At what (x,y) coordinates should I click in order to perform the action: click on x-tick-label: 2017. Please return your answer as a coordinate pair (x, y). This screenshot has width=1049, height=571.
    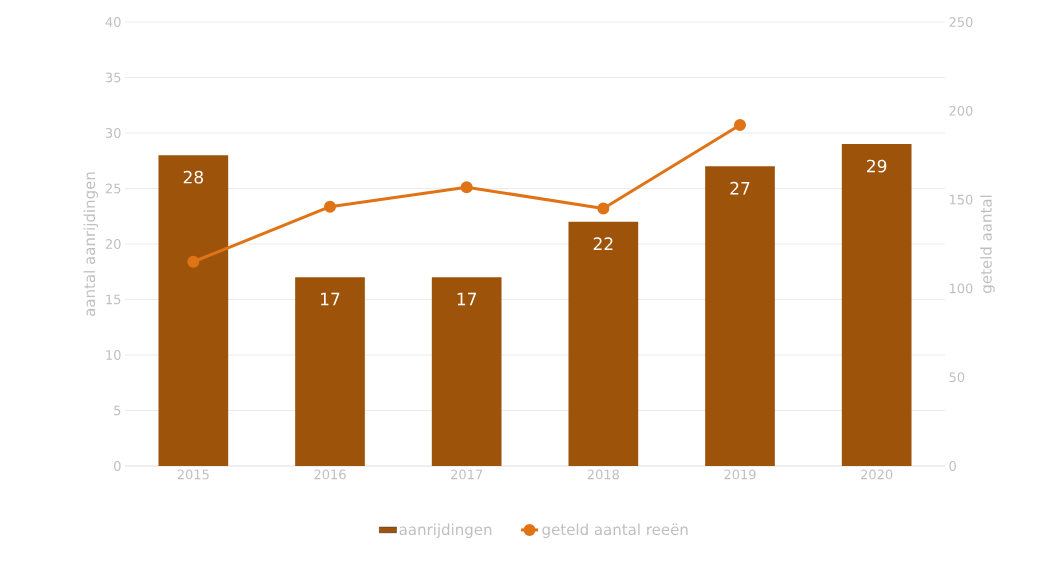
    Looking at the image, I should click on (467, 474).